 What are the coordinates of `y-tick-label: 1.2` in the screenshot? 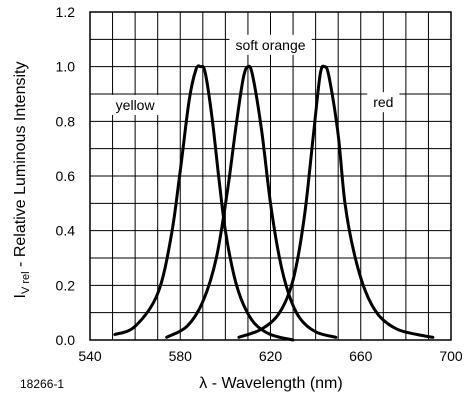 It's located at (66, 12).